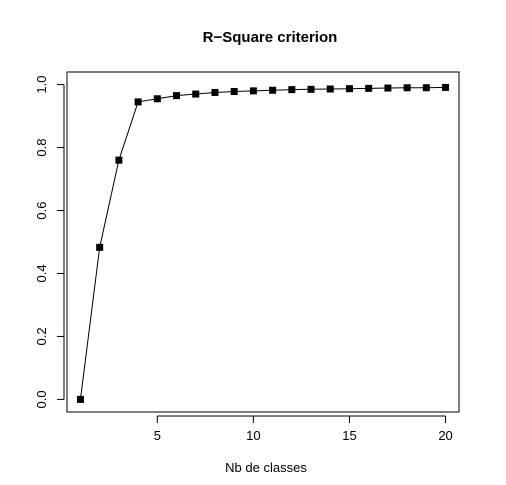 The width and height of the screenshot is (506, 485). Describe the element at coordinates (253, 435) in the screenshot. I see `x-tick-label: 10` at that location.